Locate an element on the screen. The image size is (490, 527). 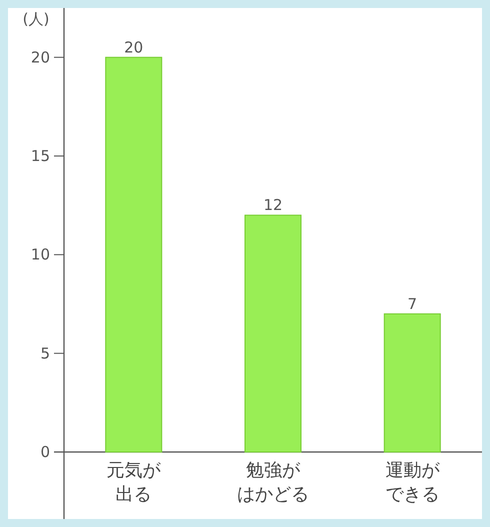
y-tick-label: 0 is located at coordinates (45, 452).